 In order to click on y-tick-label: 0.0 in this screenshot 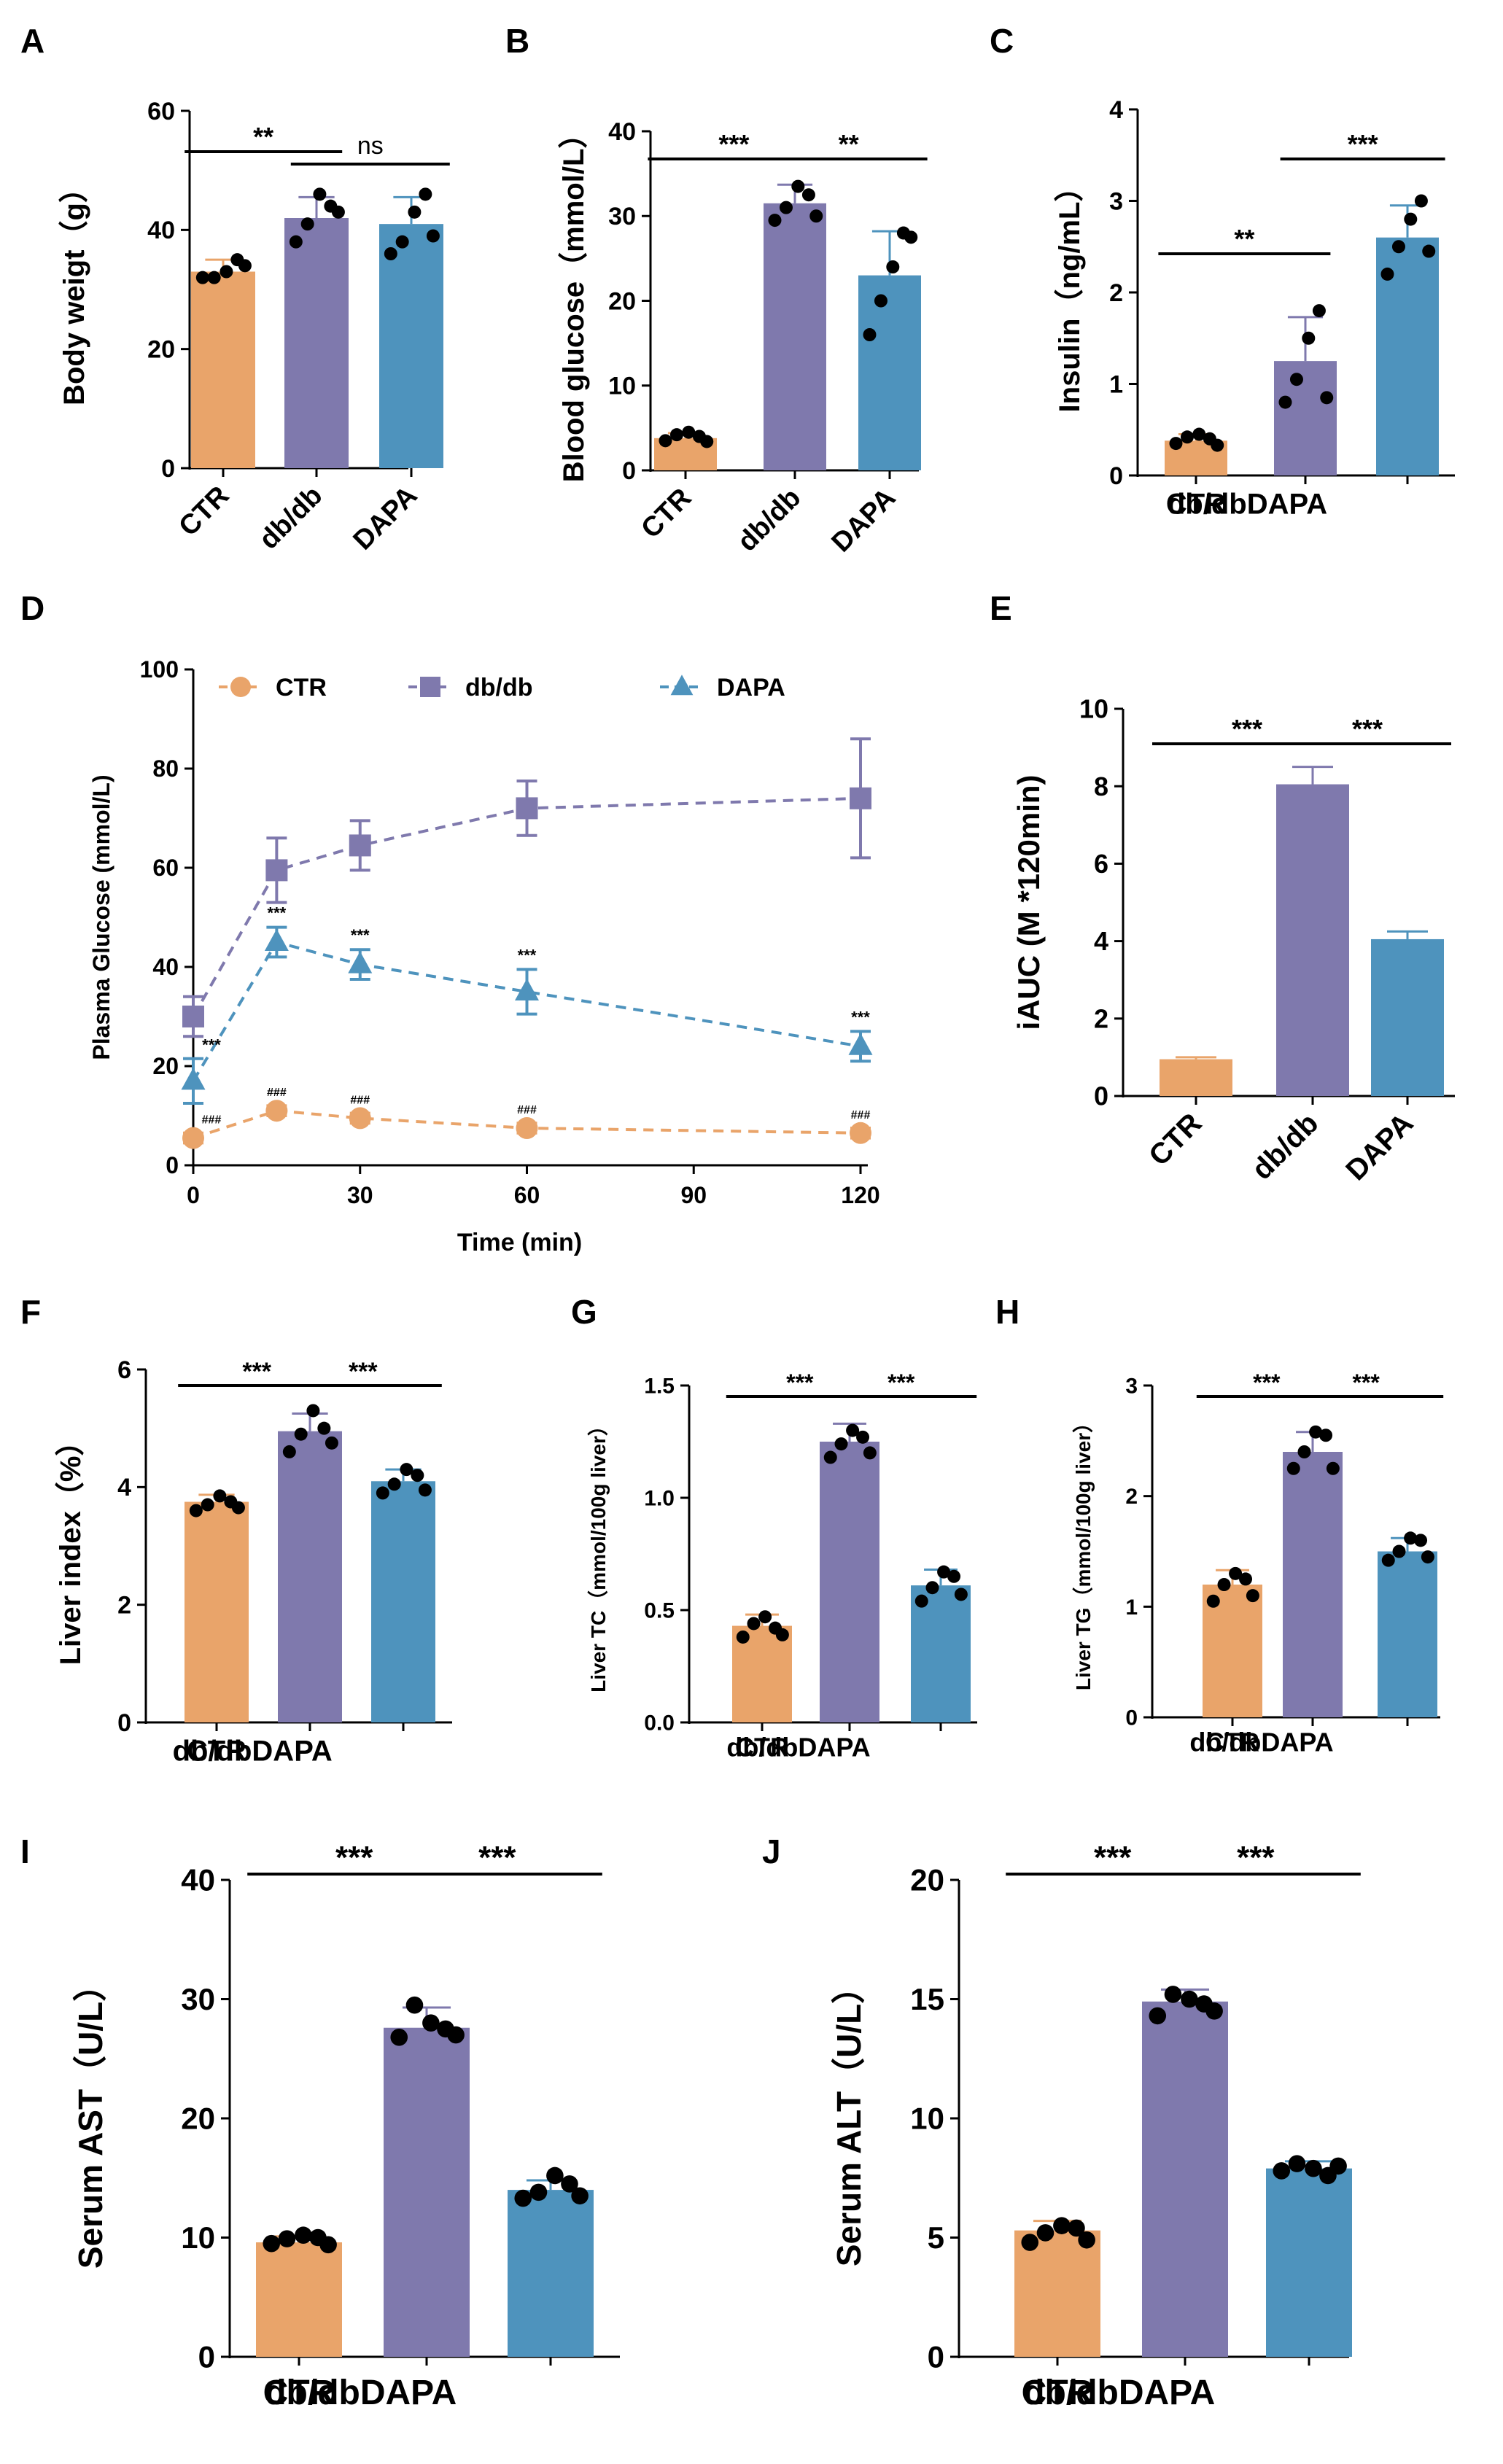, I will do `click(659, 1723)`.